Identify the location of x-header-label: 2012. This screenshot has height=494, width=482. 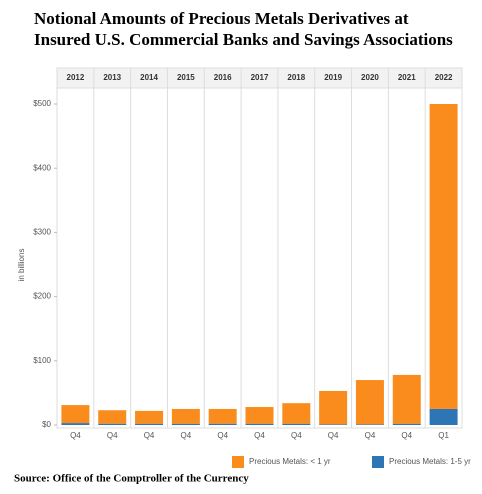
(76, 77).